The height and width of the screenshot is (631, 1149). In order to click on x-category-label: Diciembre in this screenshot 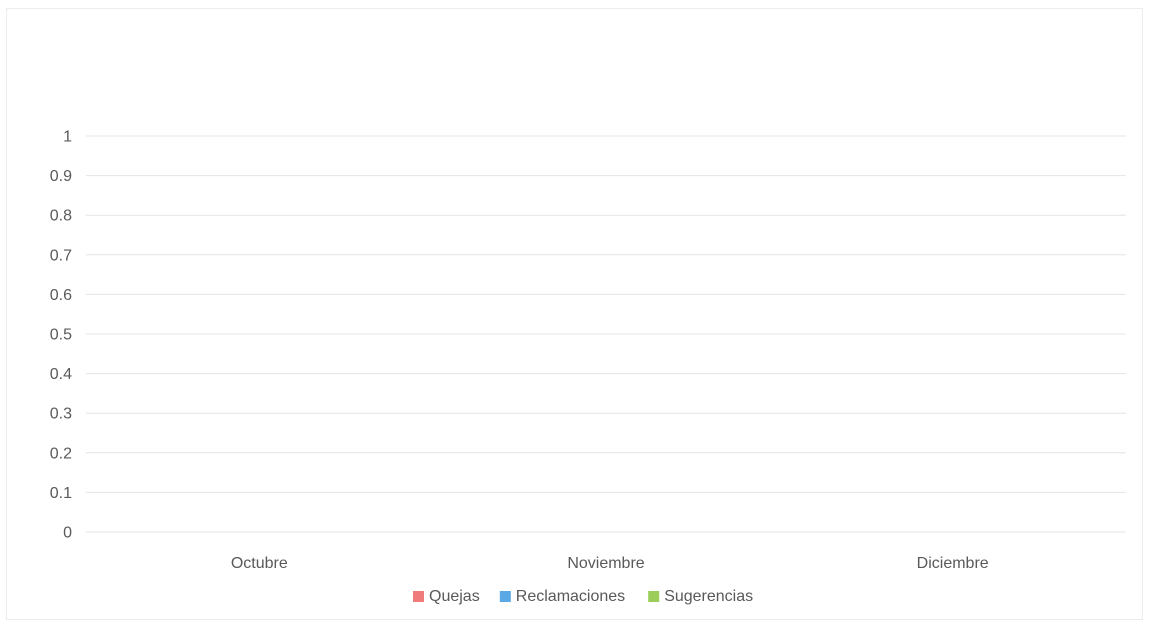, I will do `click(953, 563)`.